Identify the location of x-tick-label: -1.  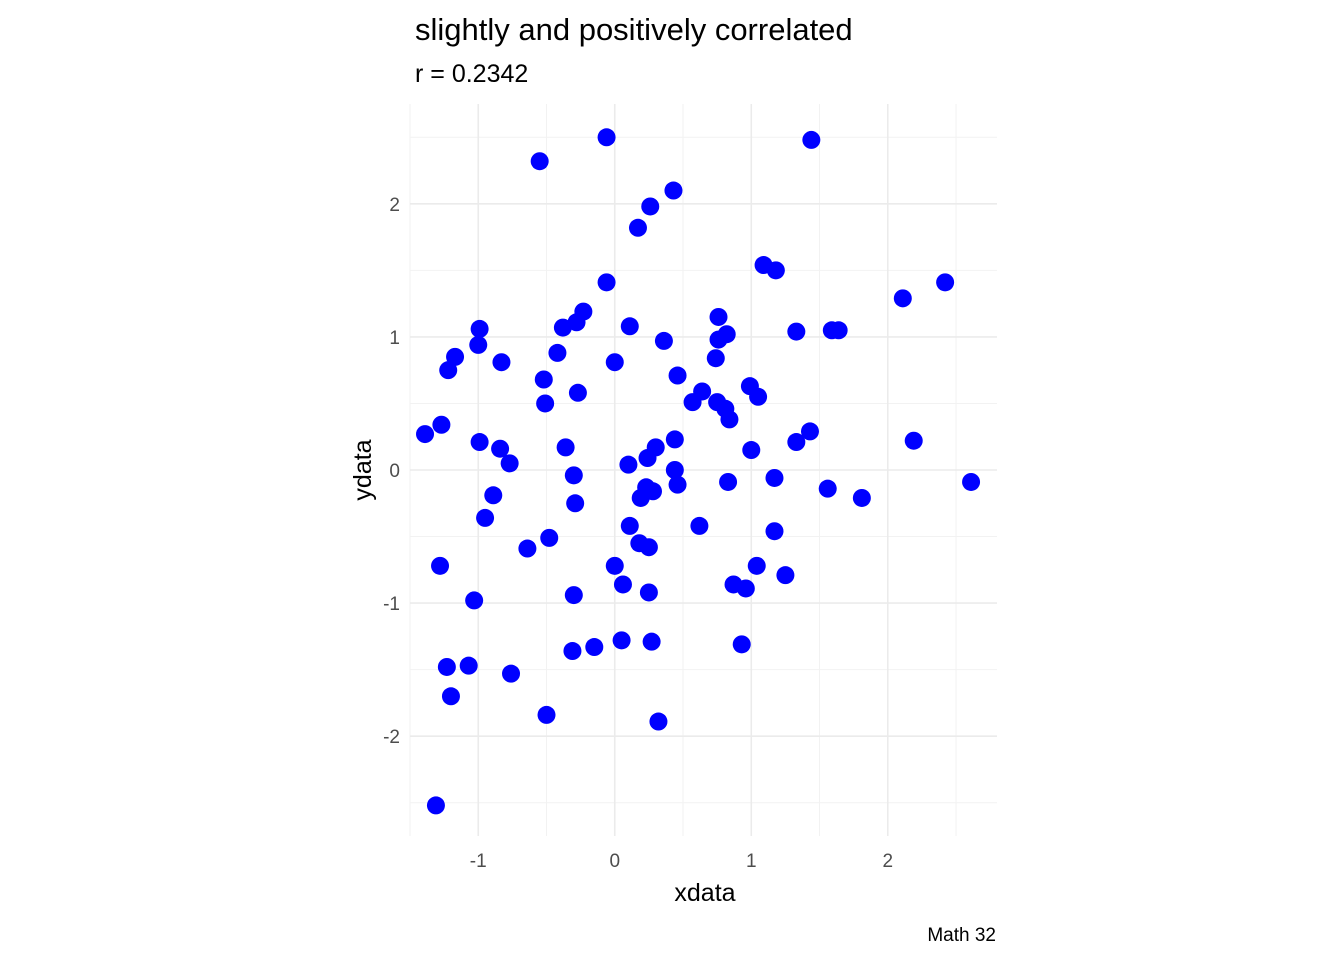
(478, 861).